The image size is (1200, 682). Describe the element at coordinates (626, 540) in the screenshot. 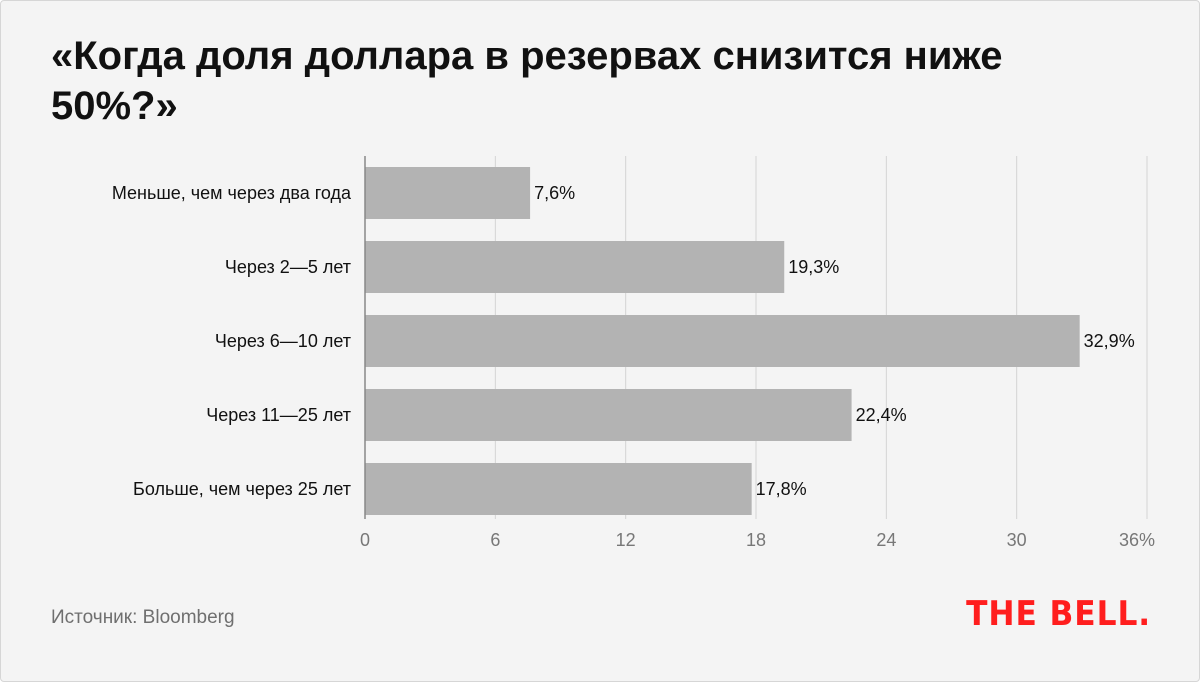

I see `x-tick-label: 12` at that location.